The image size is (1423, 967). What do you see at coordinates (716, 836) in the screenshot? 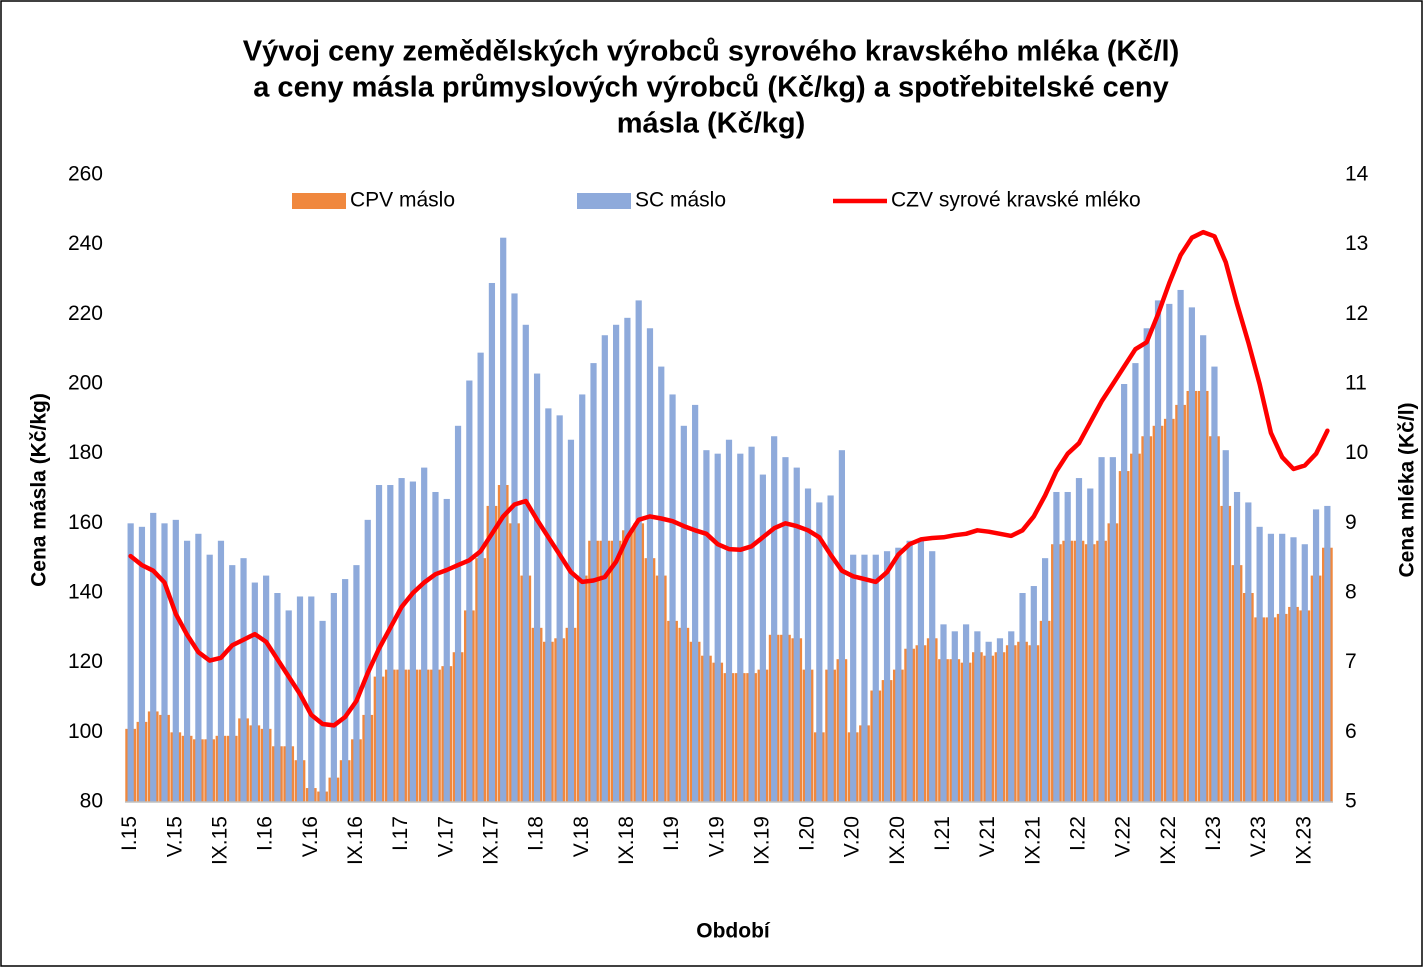
I see `x-tick-label: V.19` at bounding box center [716, 836].